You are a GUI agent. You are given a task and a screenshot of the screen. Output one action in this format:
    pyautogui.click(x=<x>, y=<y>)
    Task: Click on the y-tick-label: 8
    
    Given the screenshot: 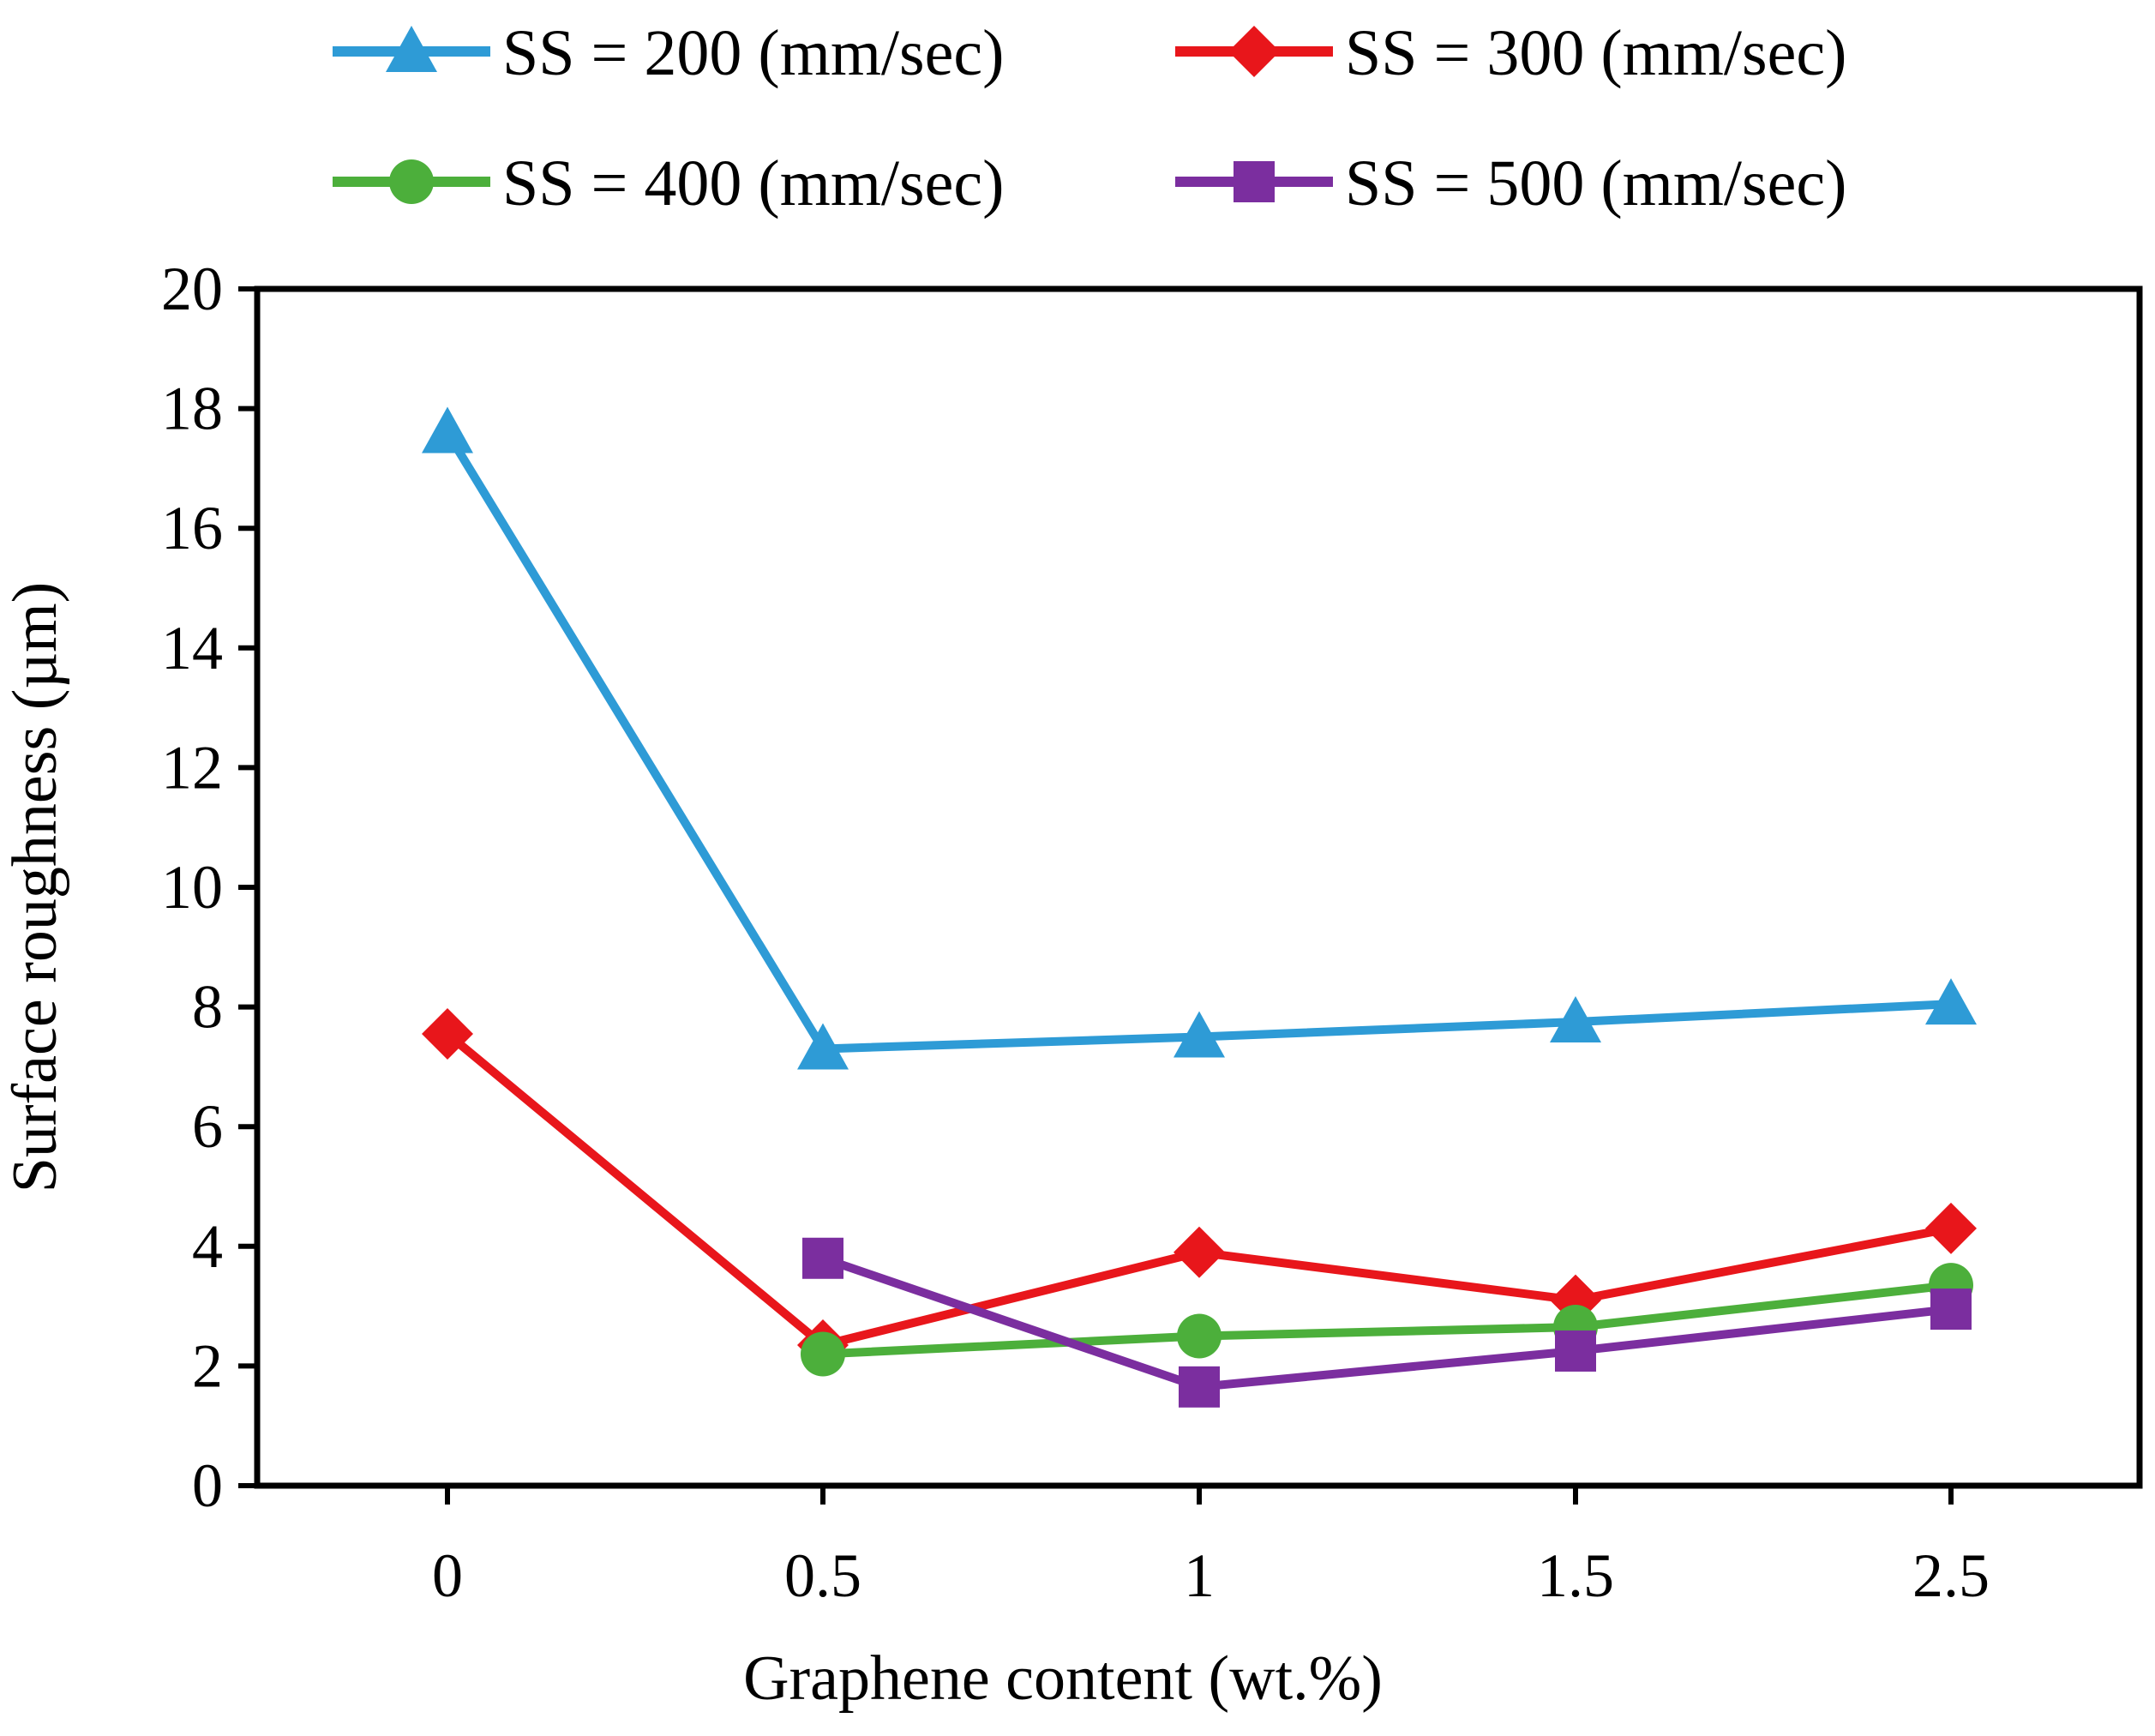 What is the action you would take?
    pyautogui.click(x=207, y=1007)
    